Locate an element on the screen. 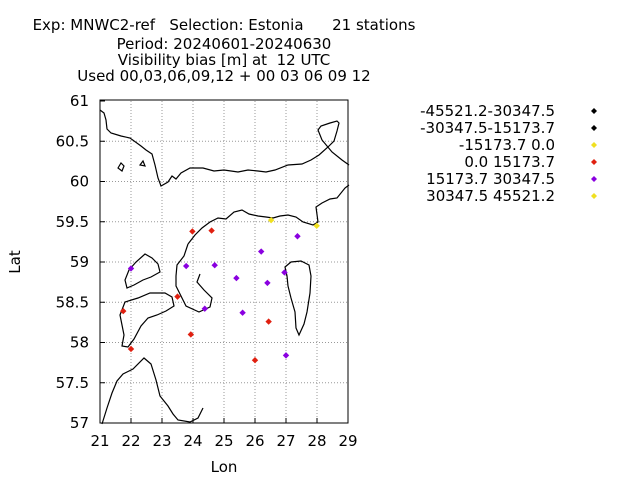  coastline-estonia-north is located at coordinates (268, 214).